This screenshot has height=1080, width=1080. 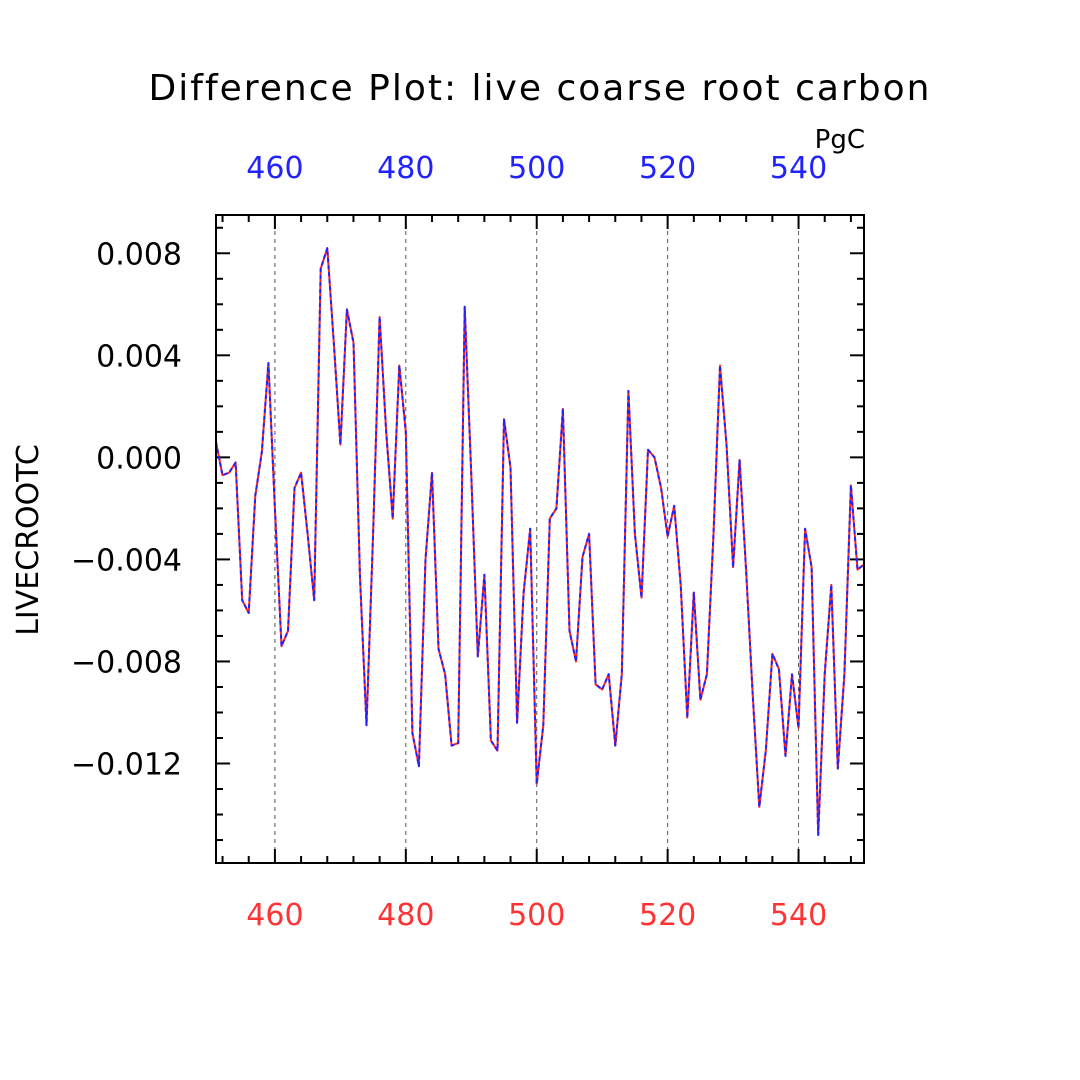 I want to click on y-tick-label: −0.004, so click(x=126, y=560).